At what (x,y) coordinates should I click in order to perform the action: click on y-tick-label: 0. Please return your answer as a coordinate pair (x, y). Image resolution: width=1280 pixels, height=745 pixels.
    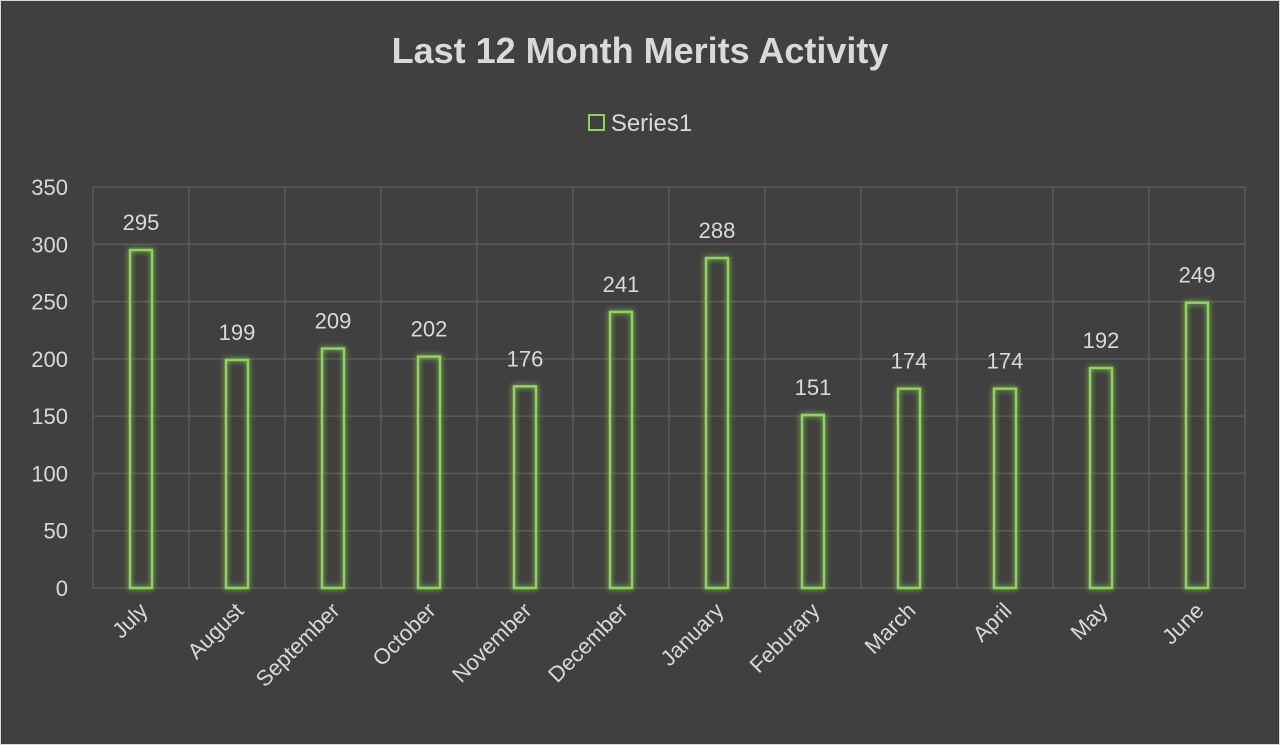
    Looking at the image, I should click on (62, 588).